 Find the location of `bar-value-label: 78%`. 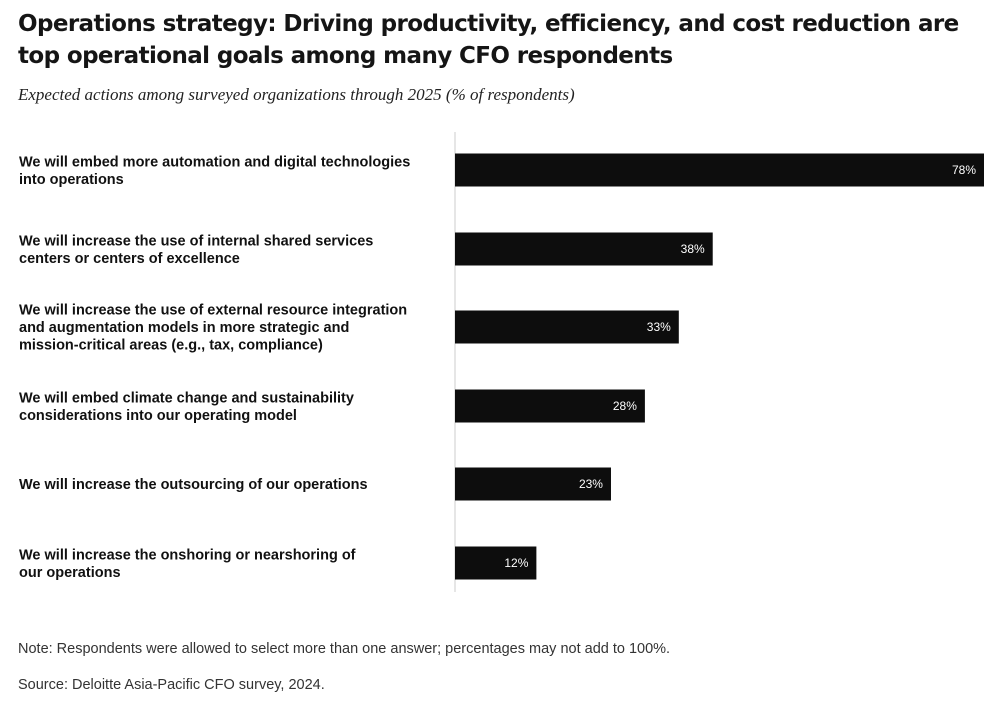

bar-value-label: 78% is located at coordinates (964, 170).